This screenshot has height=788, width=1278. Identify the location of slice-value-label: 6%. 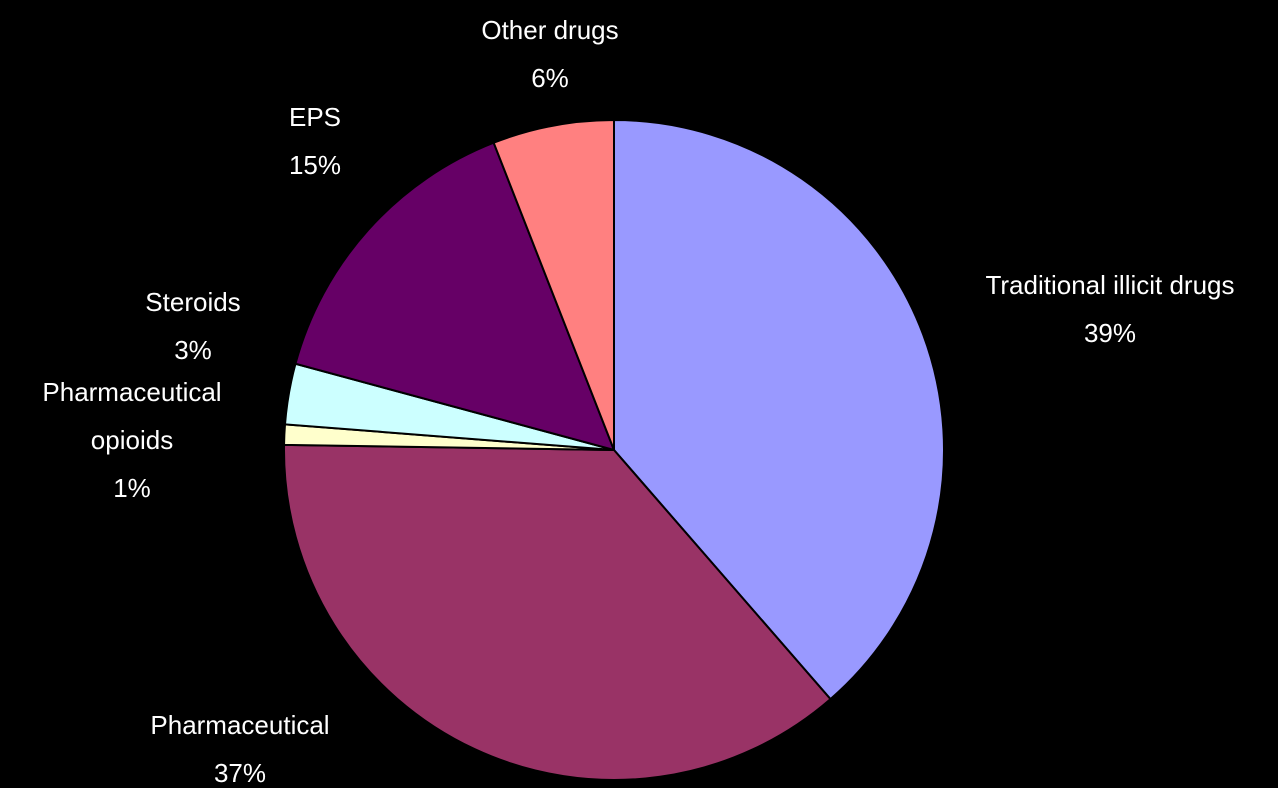
(550, 78).